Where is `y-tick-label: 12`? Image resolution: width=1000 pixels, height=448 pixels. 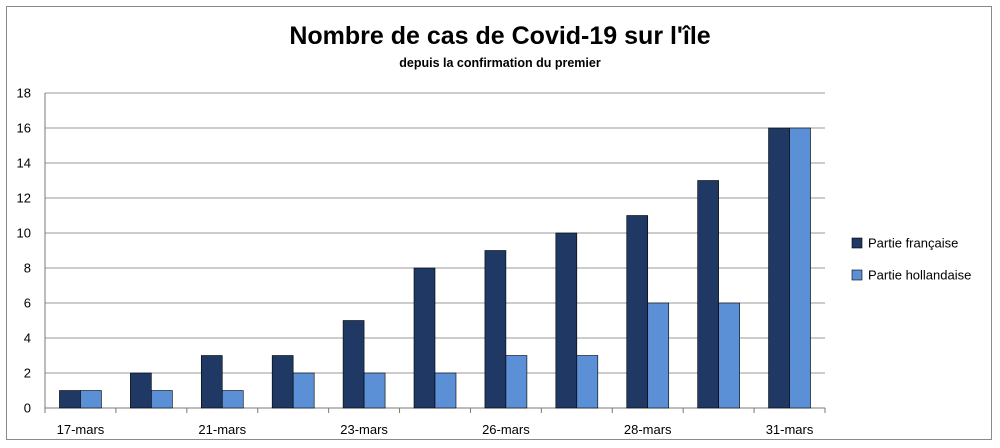
y-tick-label: 12 is located at coordinates (24, 198).